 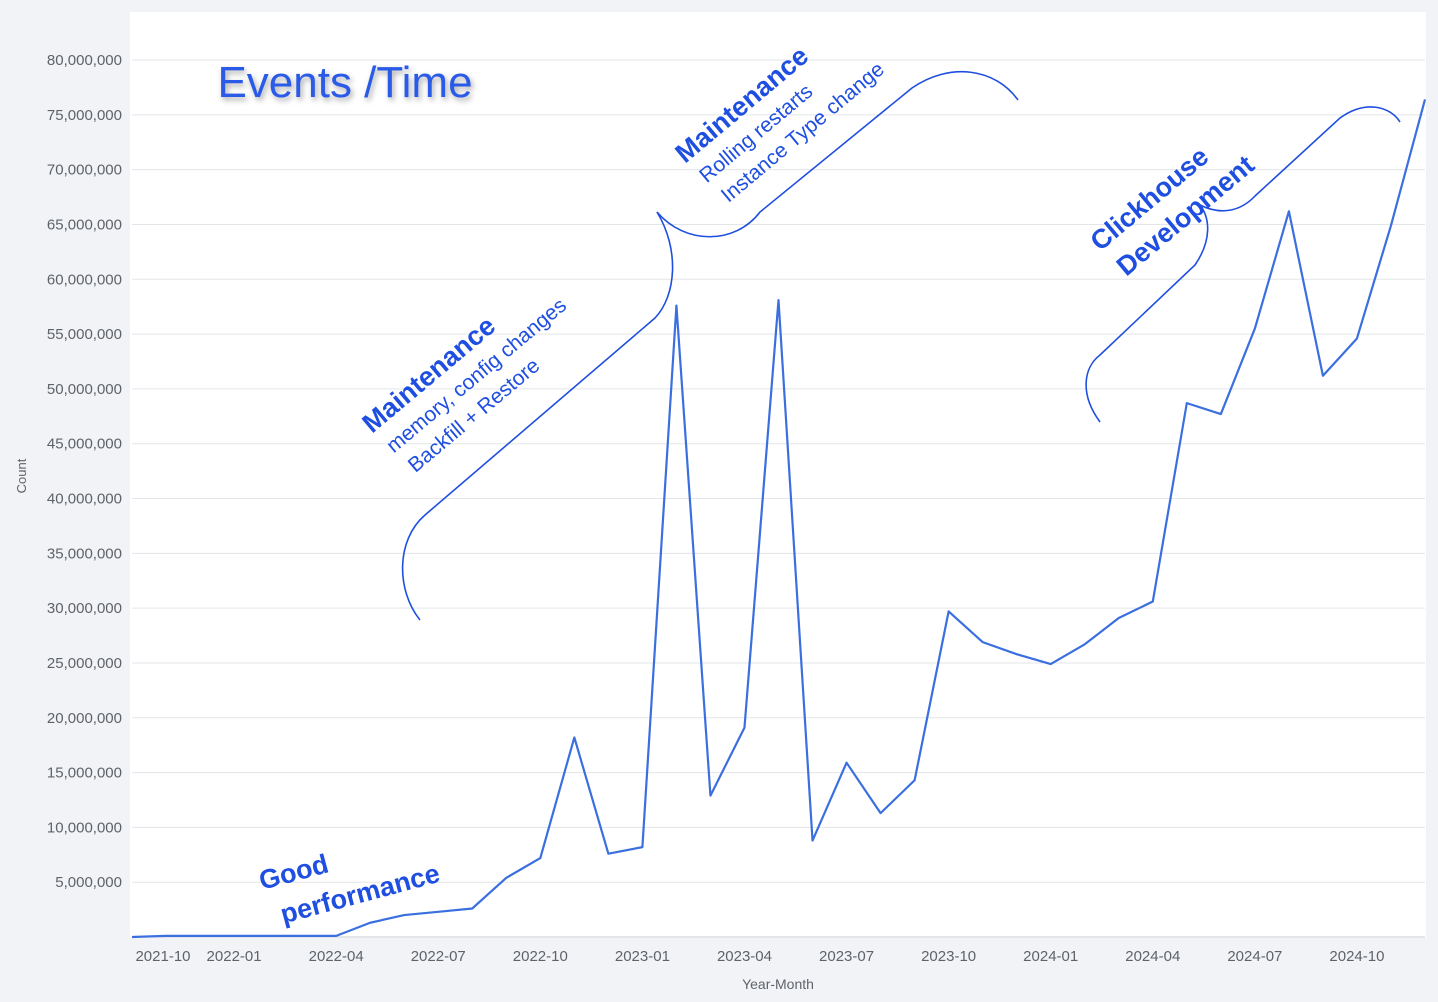 I want to click on x-tick-label: 2023-07, so click(x=846, y=956).